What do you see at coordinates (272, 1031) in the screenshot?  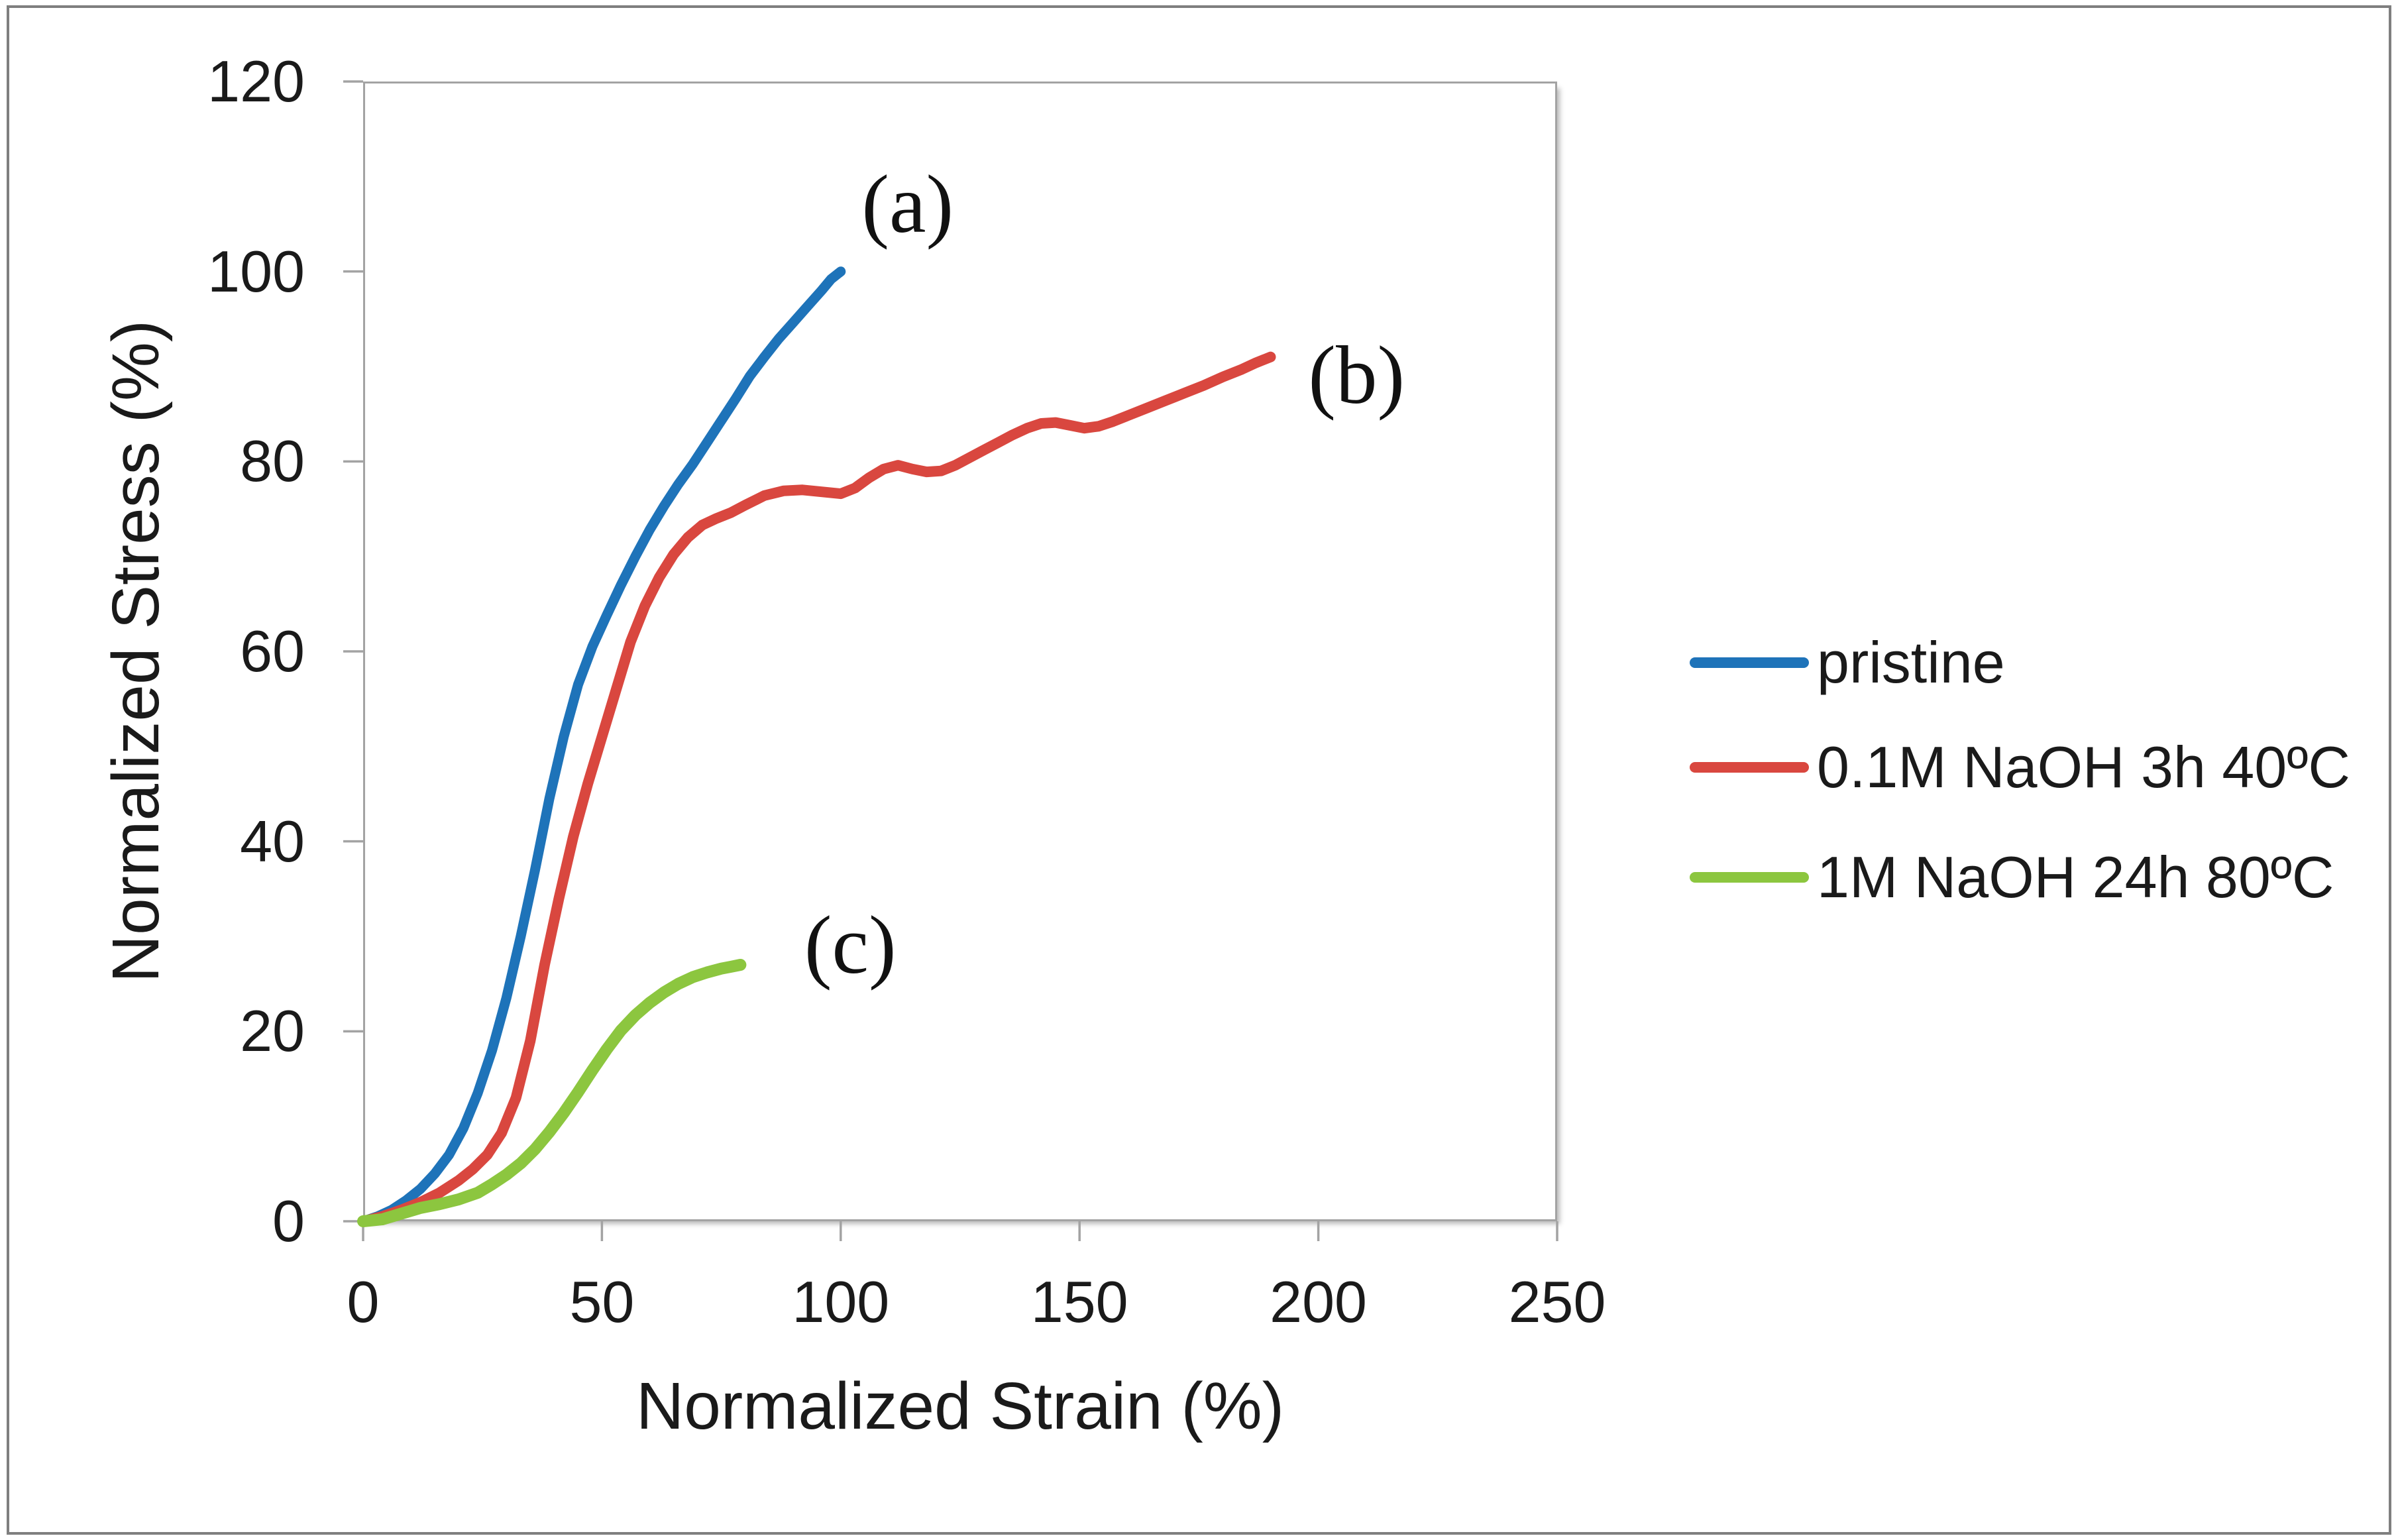 I see `y-tick-label: 20` at bounding box center [272, 1031].